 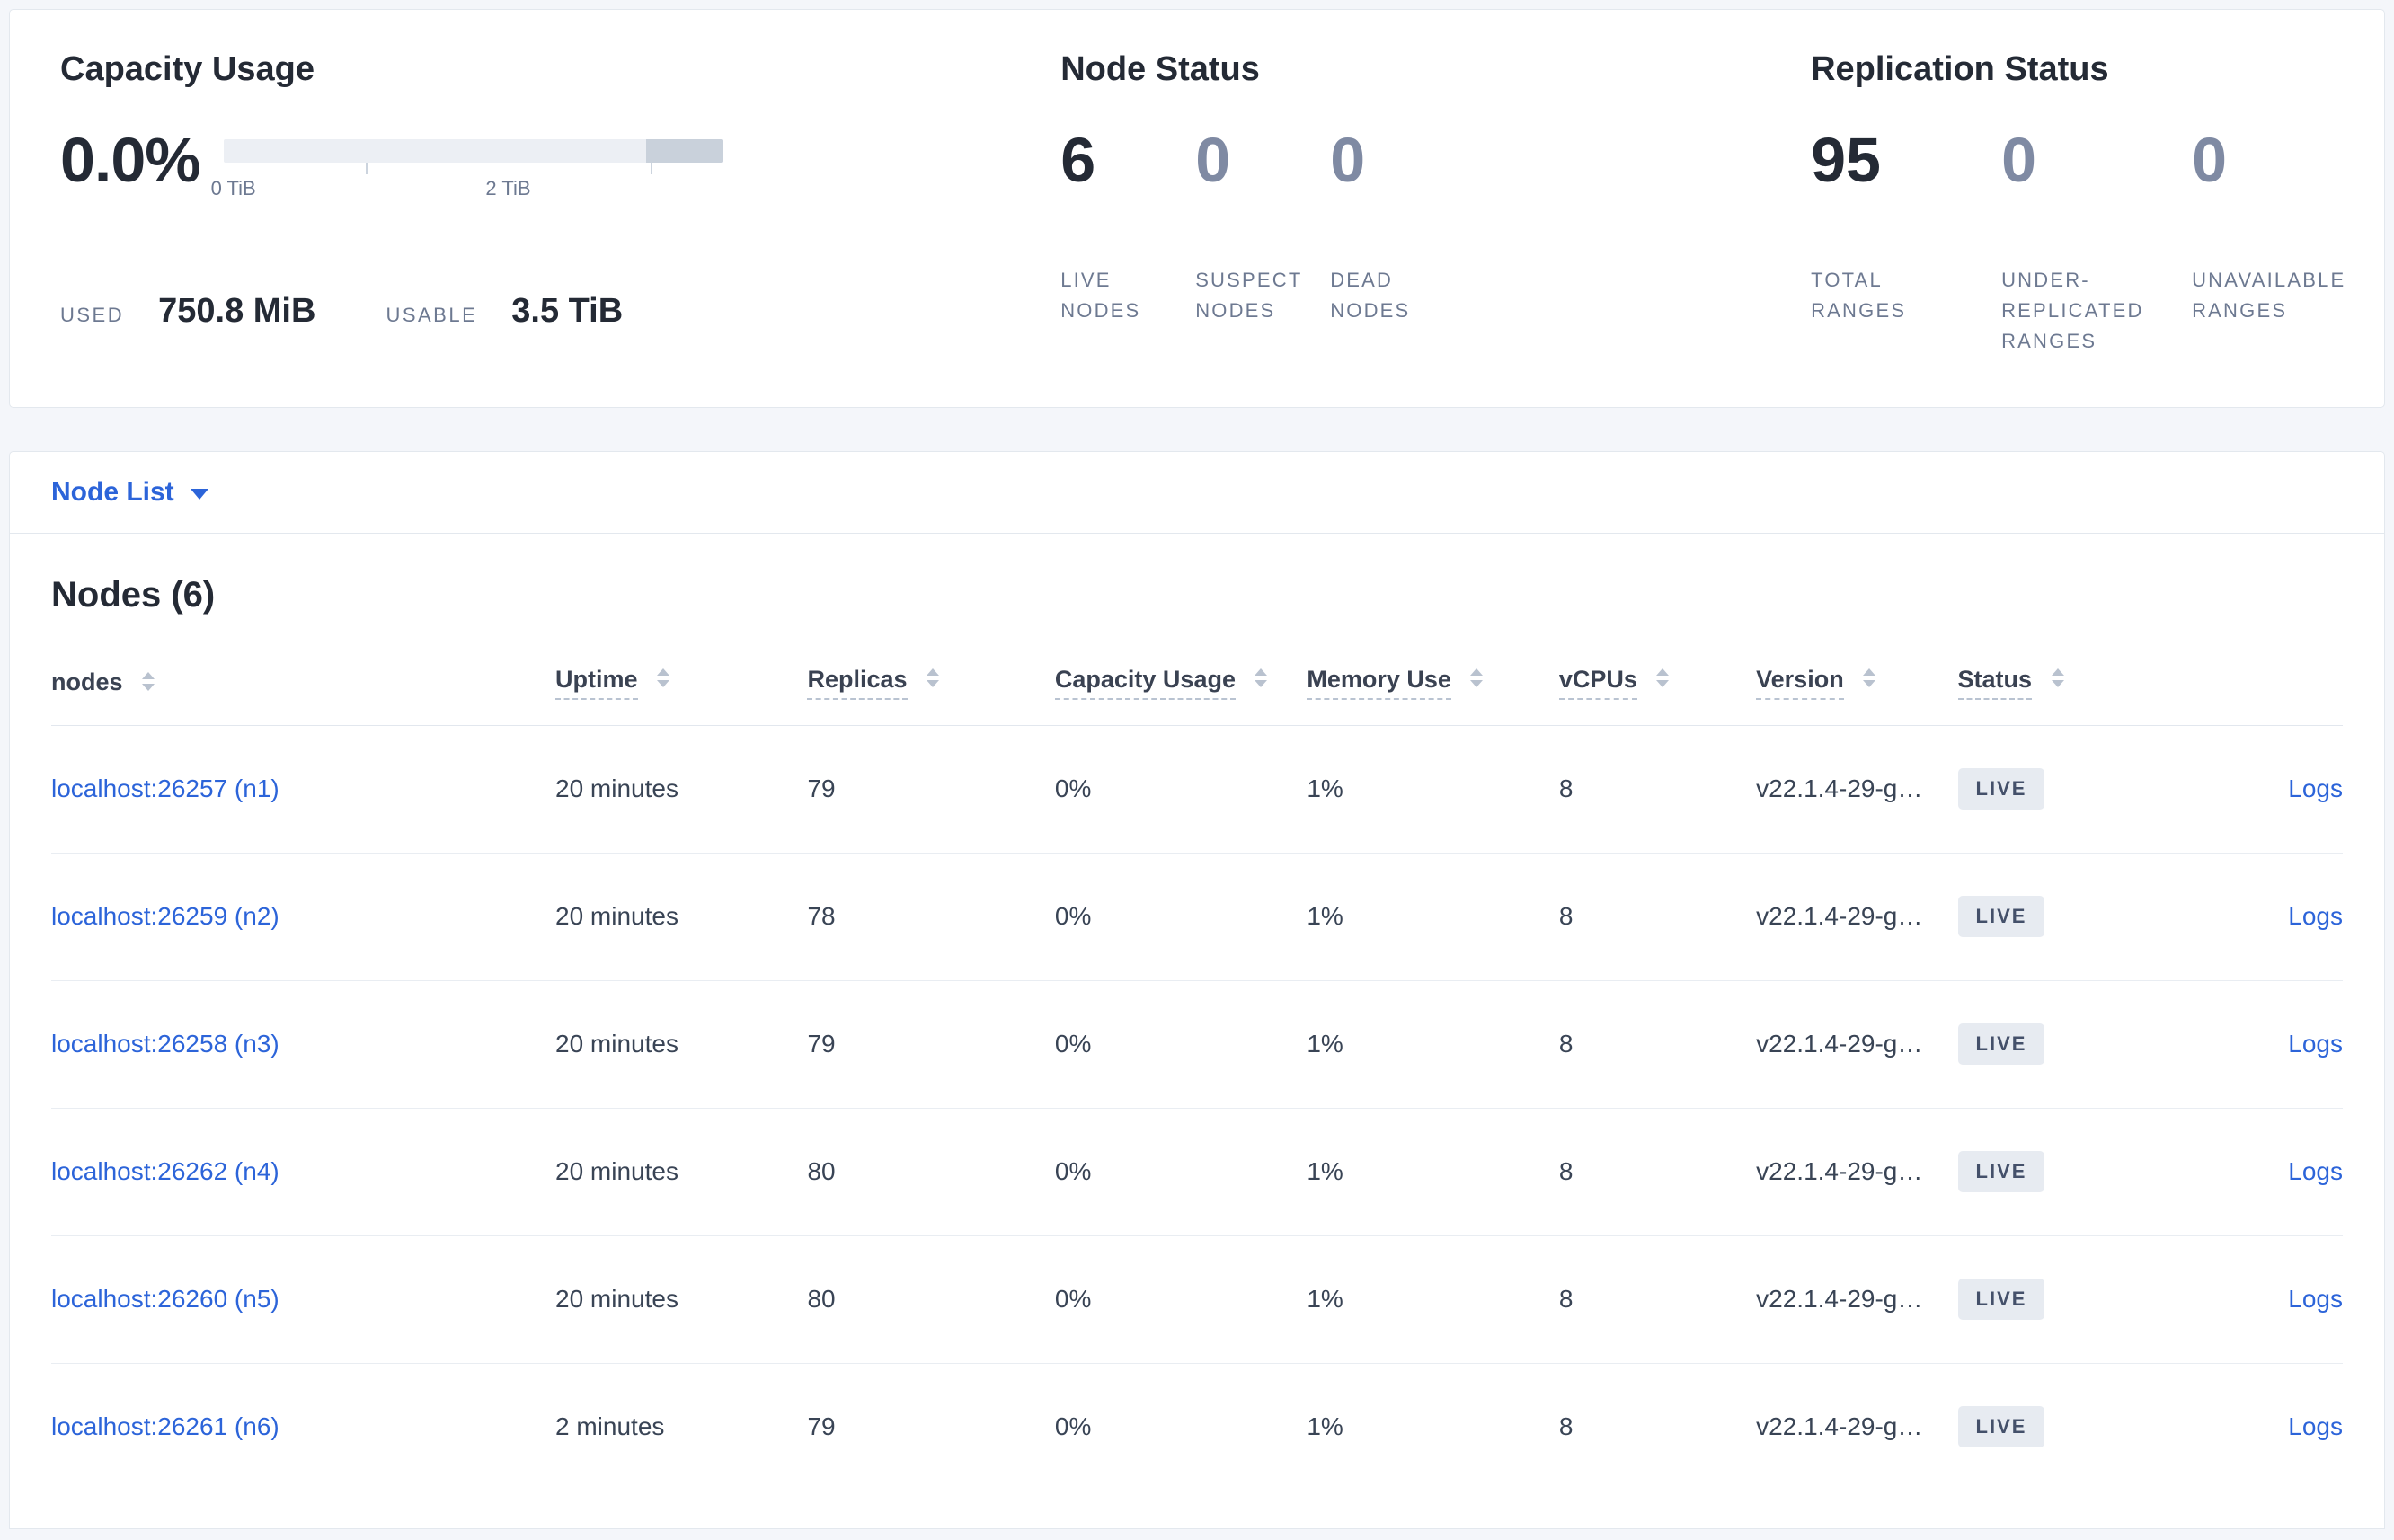 I want to click on total-ranges-label: TOTAL RANGES, so click(x=1859, y=295).